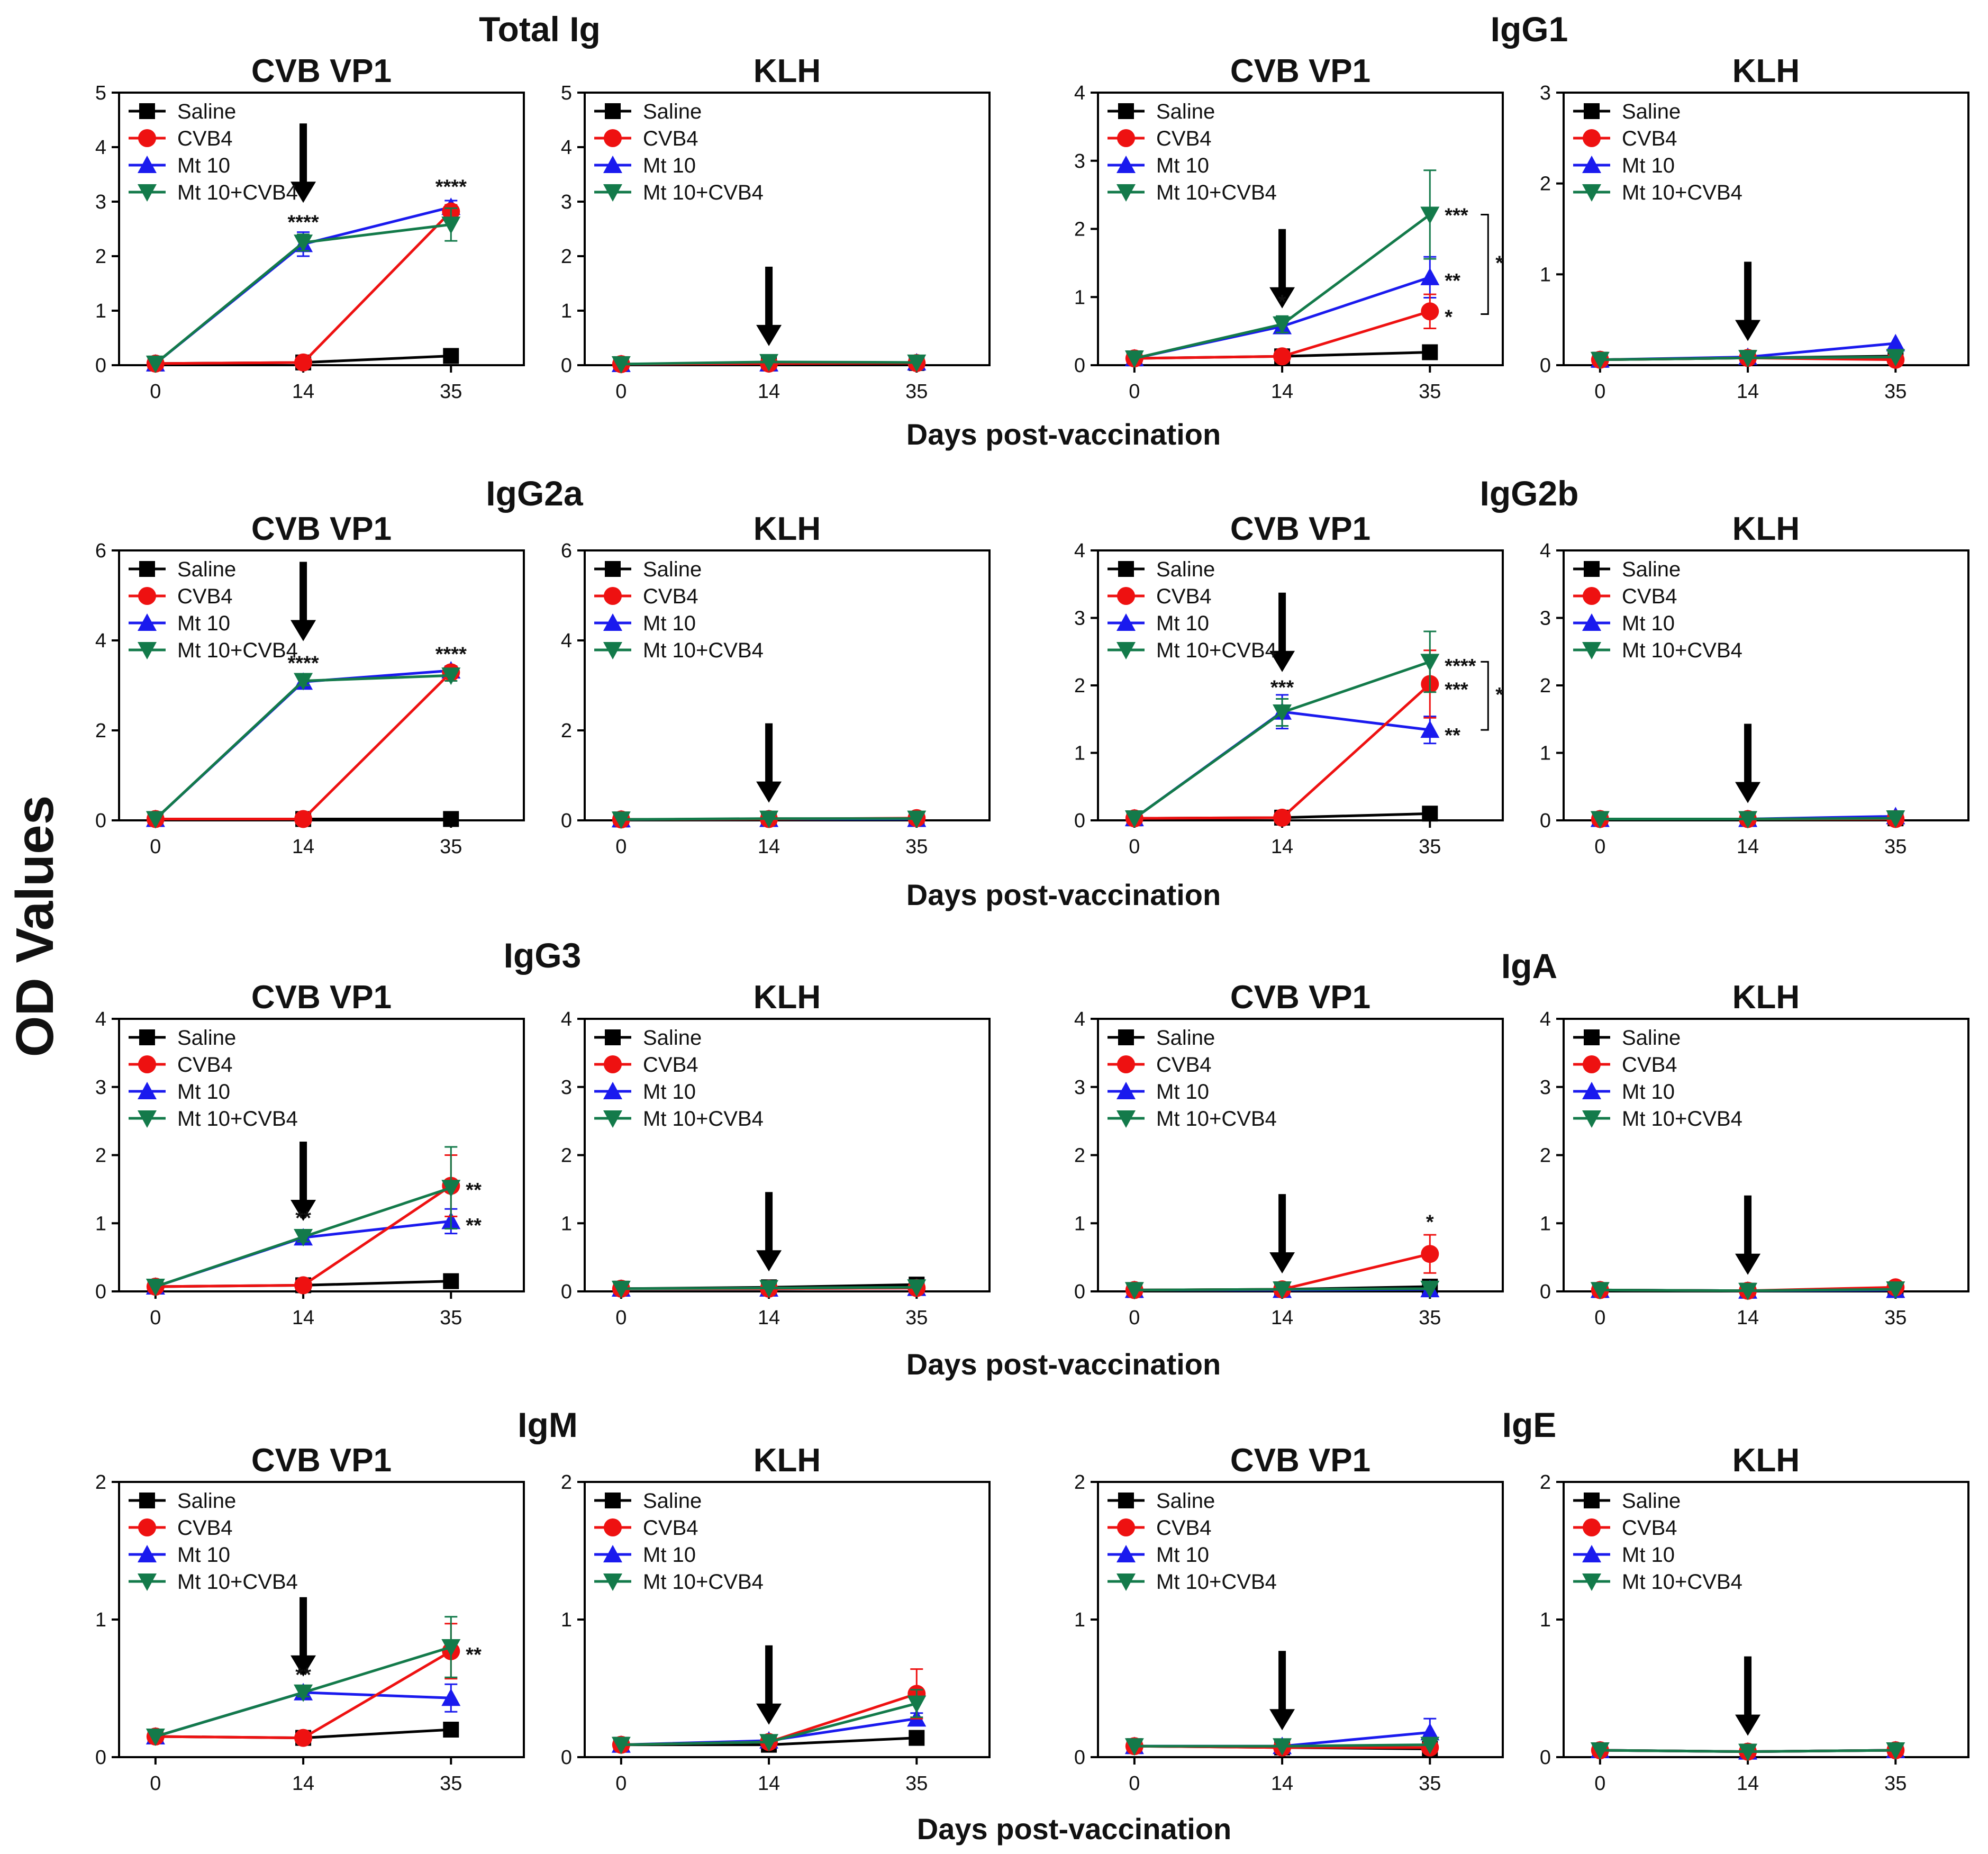 The height and width of the screenshot is (1854, 1988). What do you see at coordinates (1766, 998) in the screenshot?
I see `panel-title: KLH` at bounding box center [1766, 998].